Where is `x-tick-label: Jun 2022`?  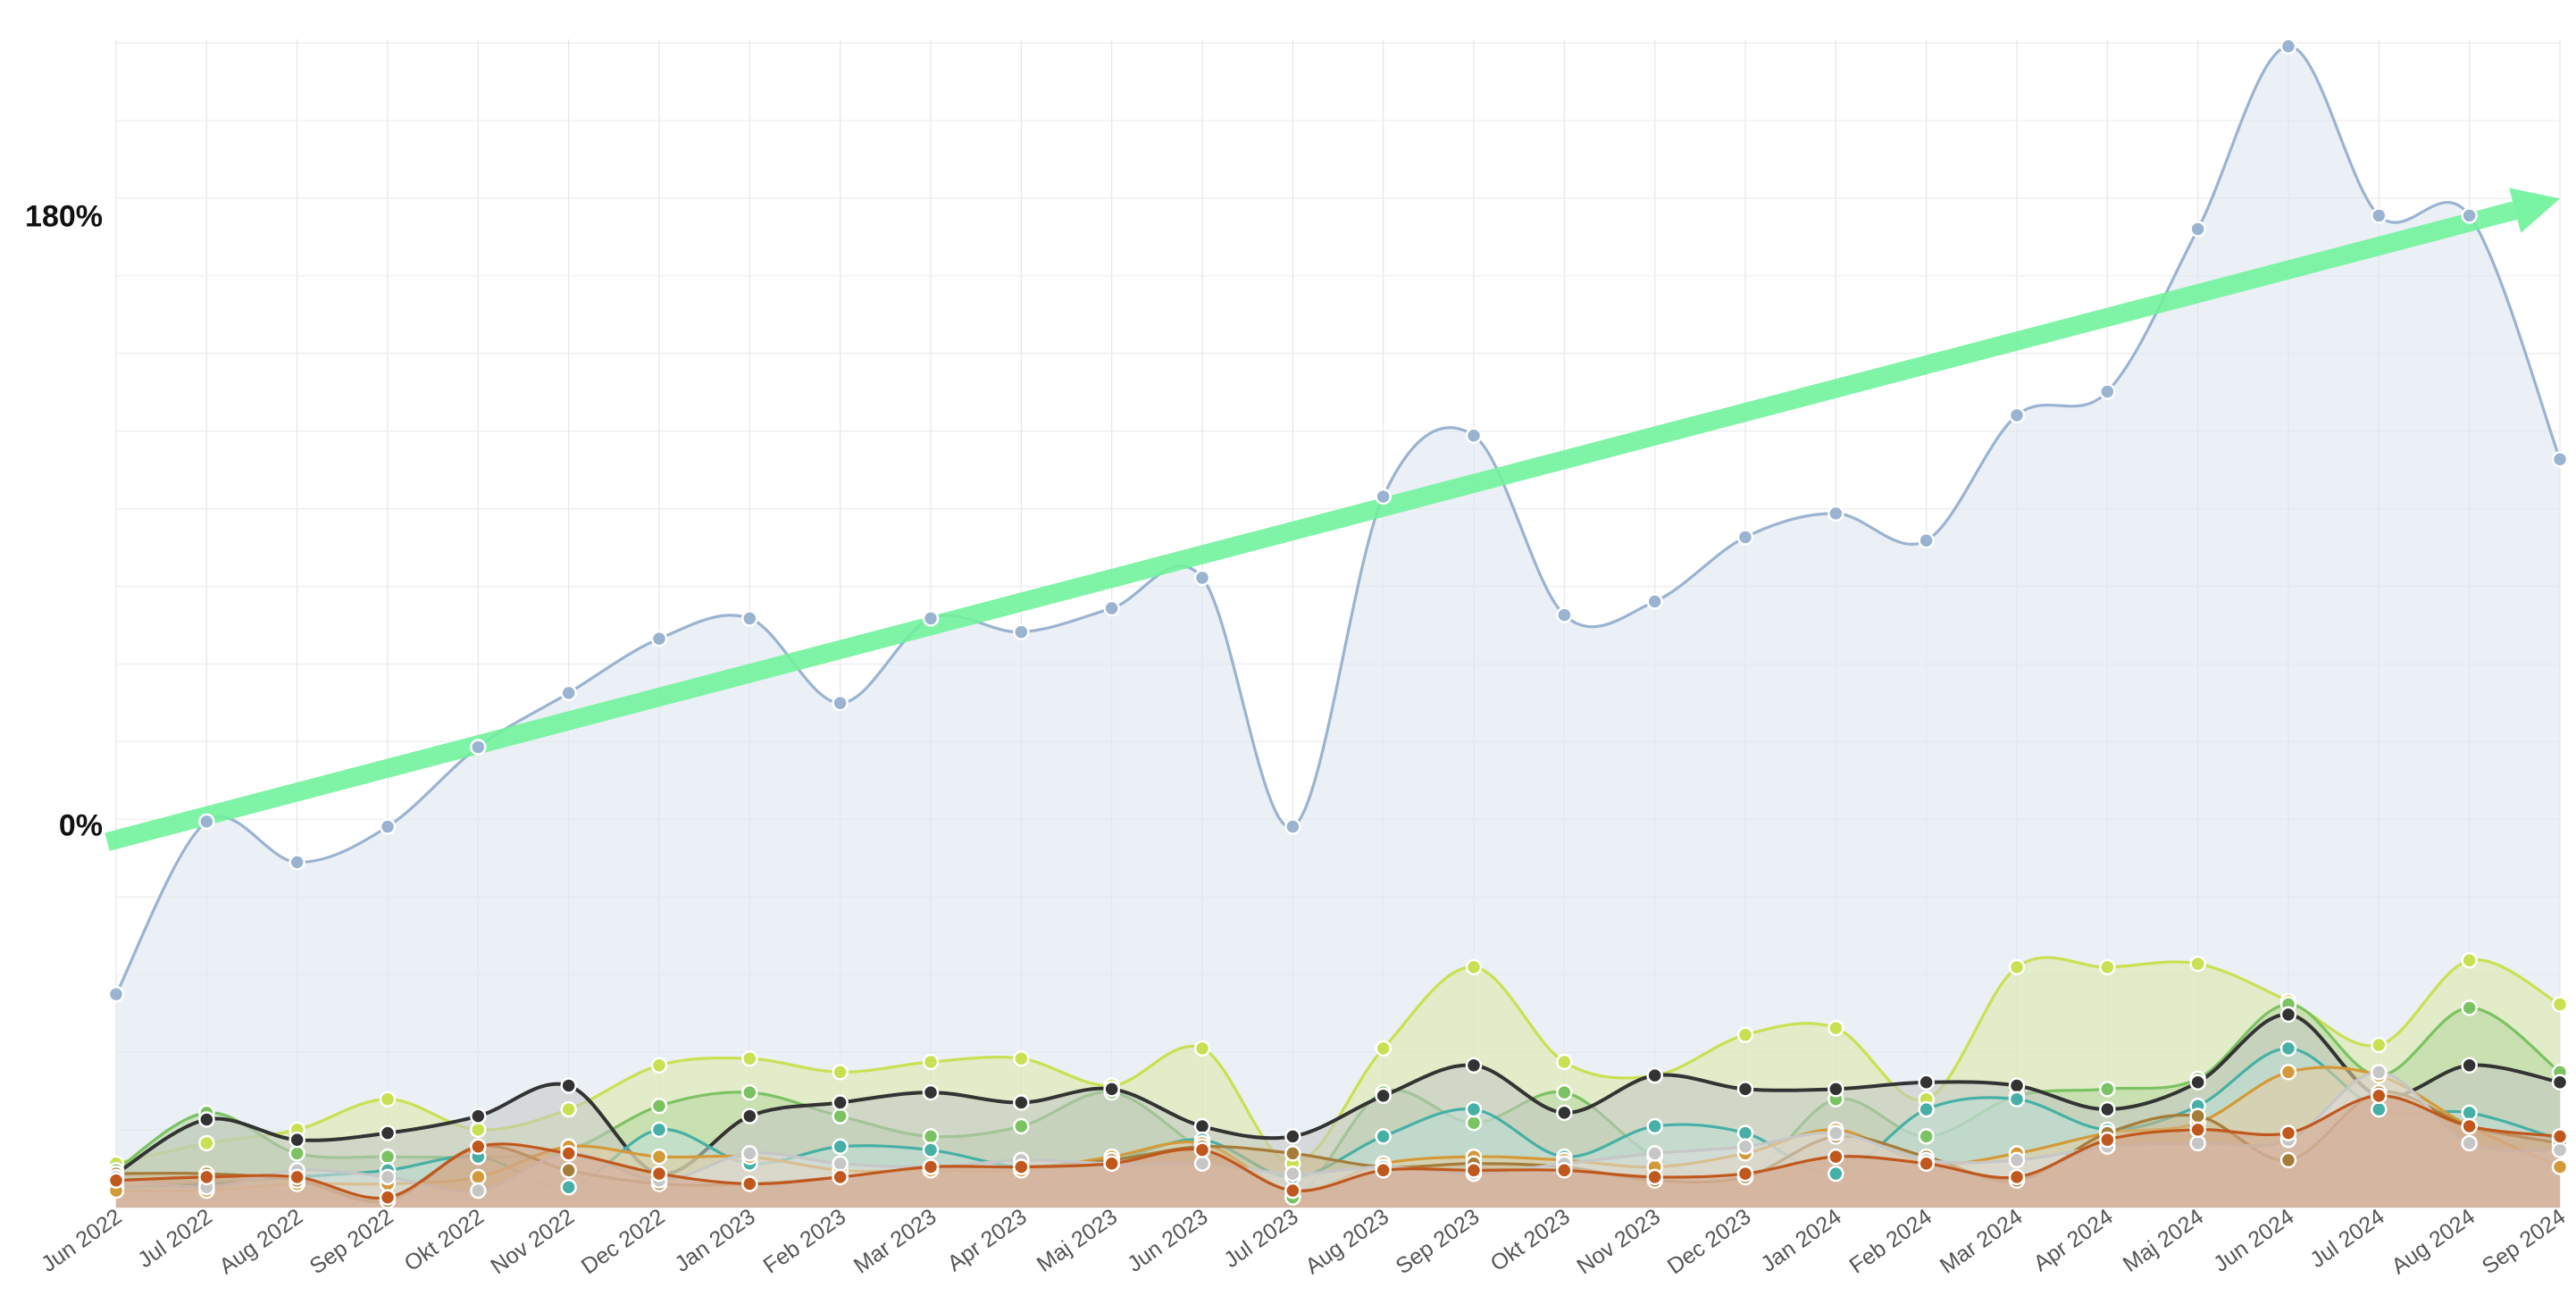 x-tick-label: Jun 2022 is located at coordinates (82, 1240).